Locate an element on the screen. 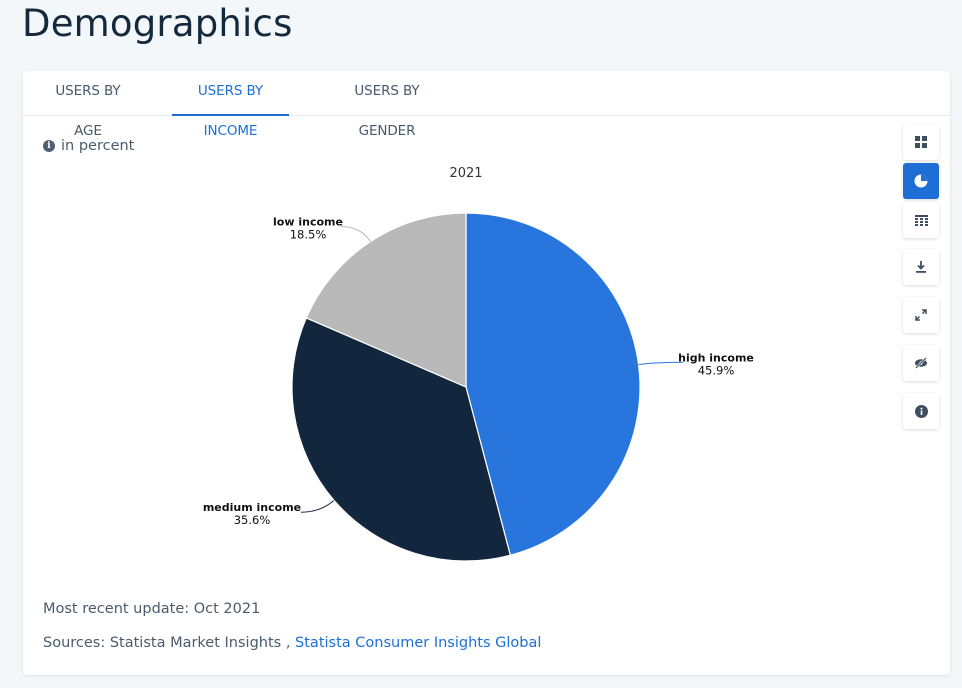 The height and width of the screenshot is (688, 962). tab-users-by-income: USERS BY INCOME is located at coordinates (230, 105).